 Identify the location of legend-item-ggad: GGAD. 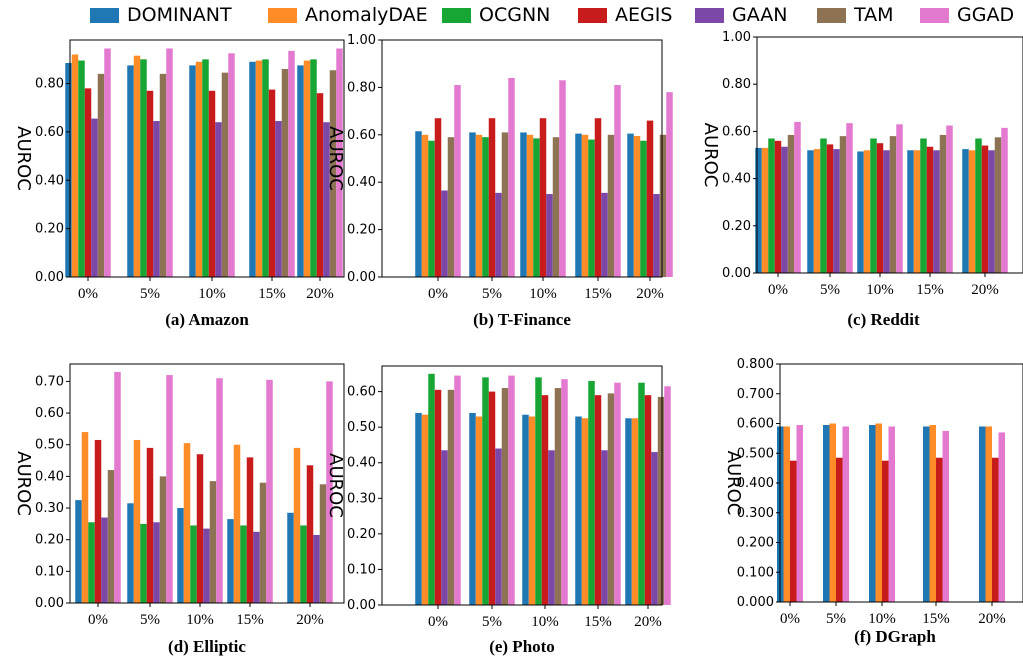
(967, 15).